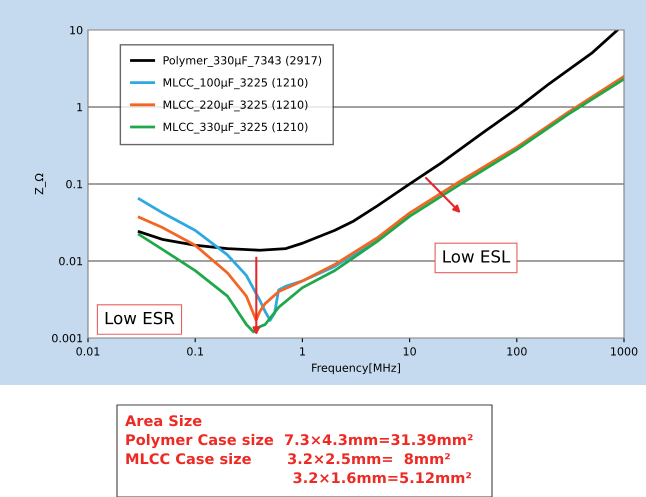  I want to click on text: MLCC Case size 3.2×2.5mm= 8mm², so click(288, 458).